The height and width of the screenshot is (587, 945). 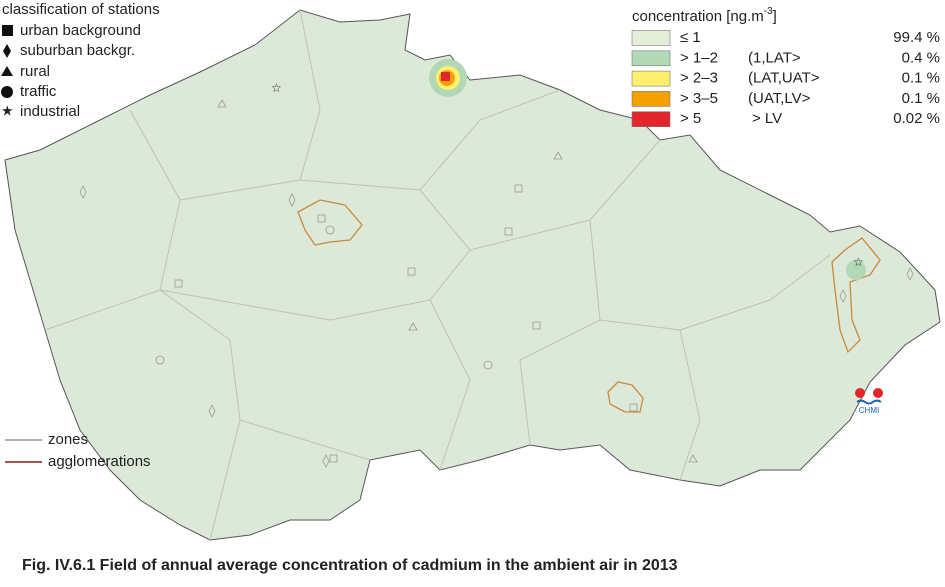 I want to click on concentration-legend-title: concentration [ng.m-3], so click(x=704, y=15).